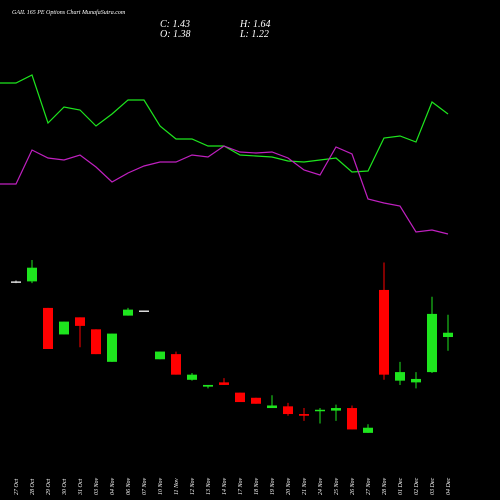 The height and width of the screenshot is (500, 500). Describe the element at coordinates (241, 486) in the screenshot. I see `x-tick-label: 17 Nov` at that location.